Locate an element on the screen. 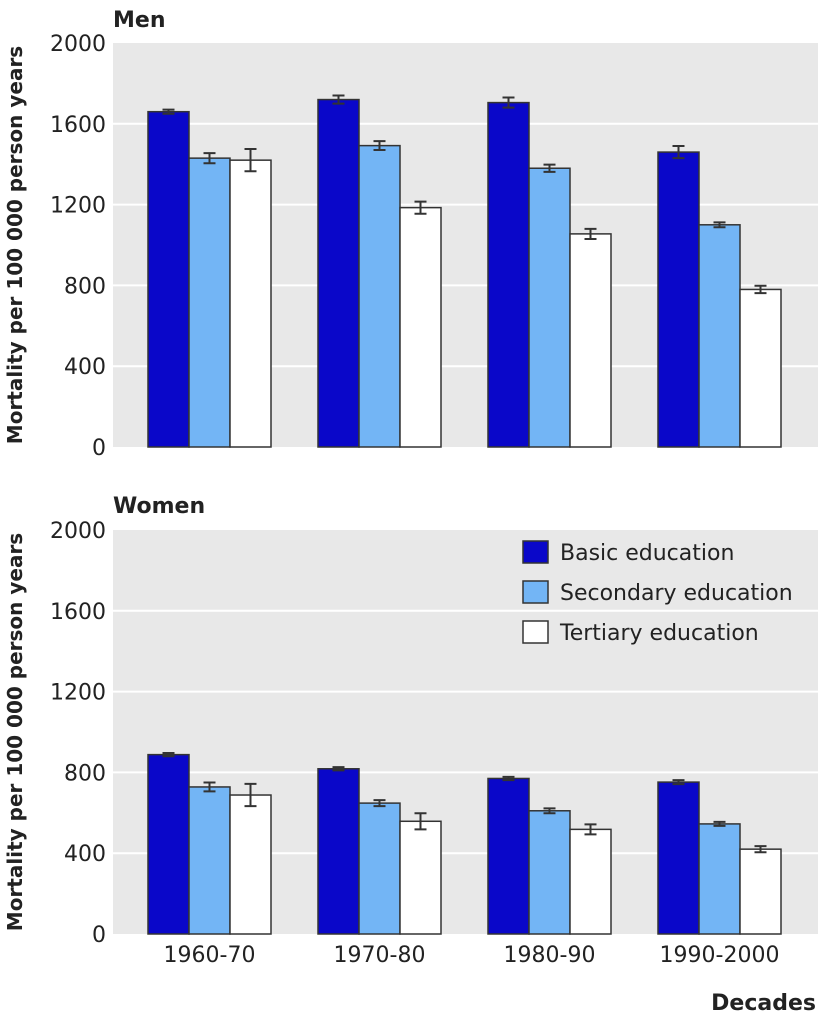 The height and width of the screenshot is (1020, 820). women-bar-tertiary-1990-2000 is located at coordinates (760, 891).